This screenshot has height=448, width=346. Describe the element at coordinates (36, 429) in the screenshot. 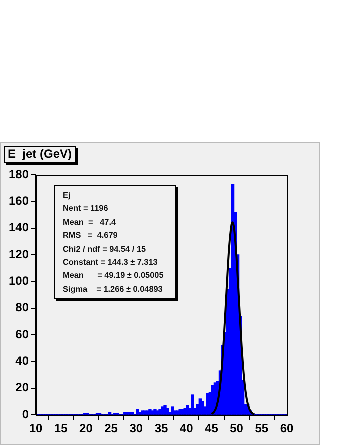

I see `x-tick-label: 10` at that location.